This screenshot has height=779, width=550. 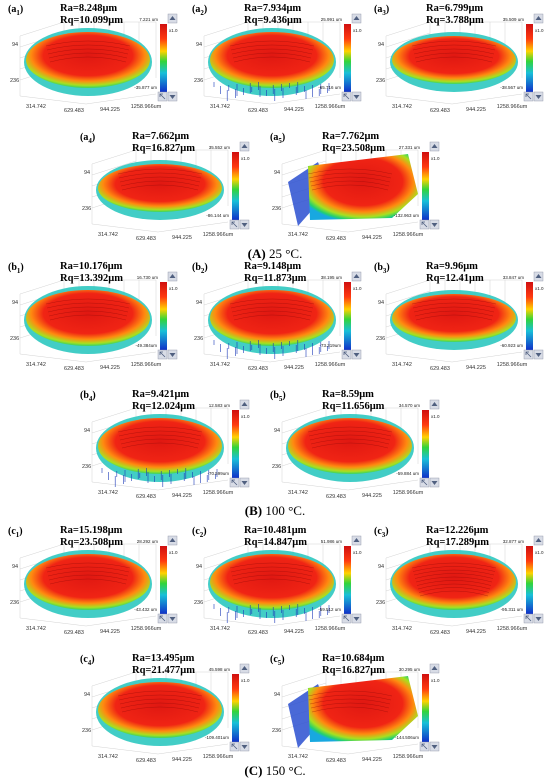 What do you see at coordinates (332, 19) in the screenshot?
I see `colorbar-max-label: 25.991 um` at bounding box center [332, 19].